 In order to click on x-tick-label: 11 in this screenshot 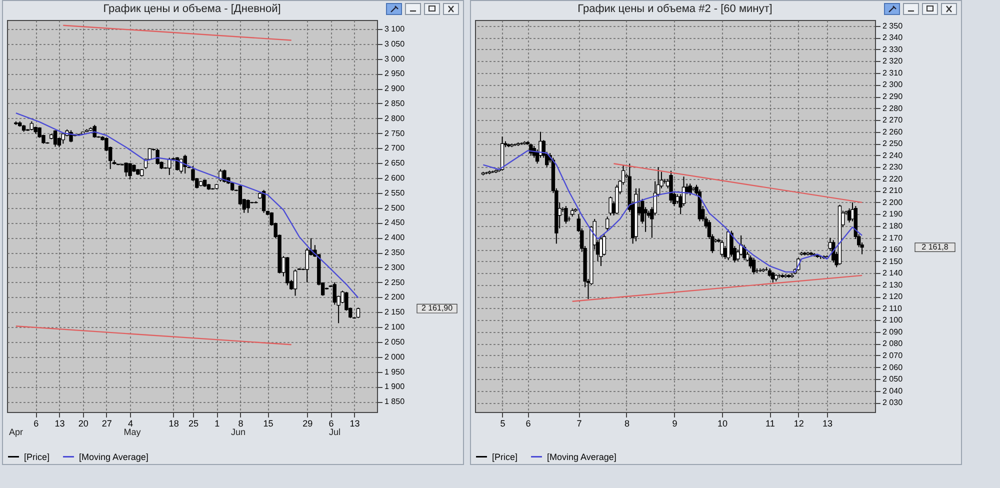, I will do `click(770, 423)`.